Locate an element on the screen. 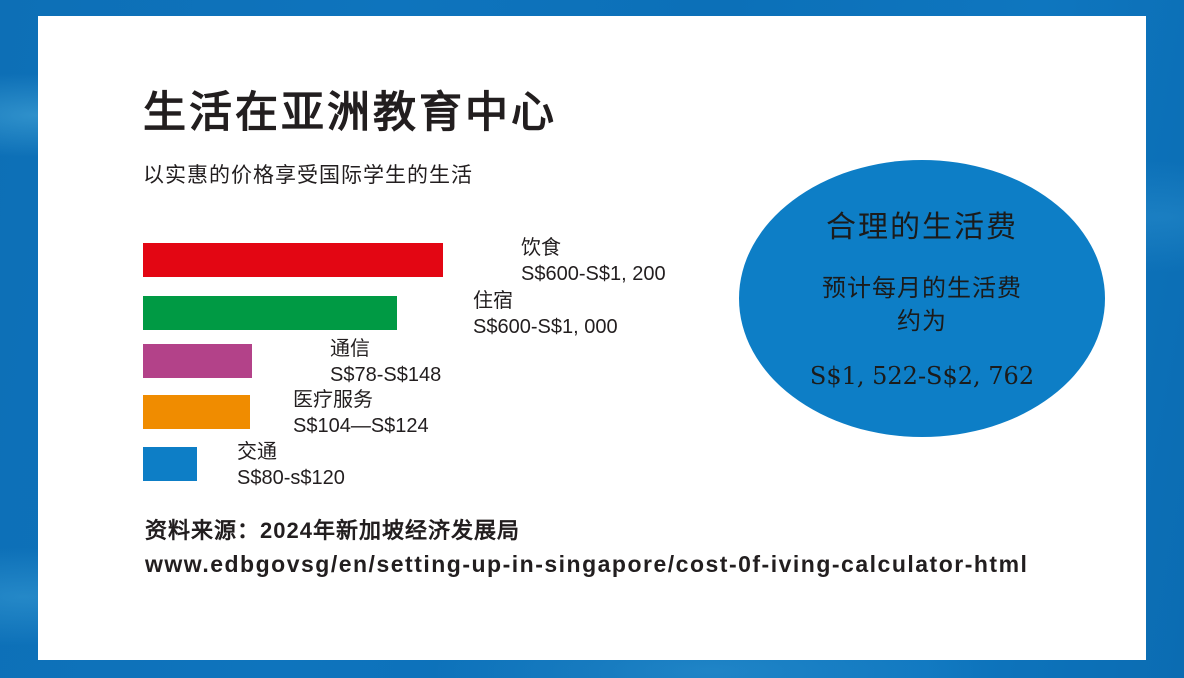  callout-amount: S$1, 522-S$2, 762 is located at coordinates (922, 376).